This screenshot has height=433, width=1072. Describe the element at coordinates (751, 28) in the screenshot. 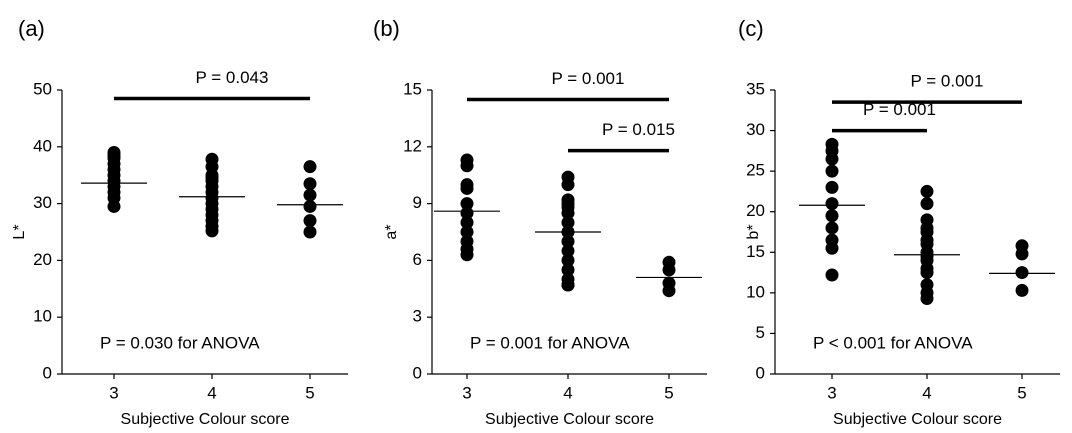

I see `panel-label: (c)` at that location.